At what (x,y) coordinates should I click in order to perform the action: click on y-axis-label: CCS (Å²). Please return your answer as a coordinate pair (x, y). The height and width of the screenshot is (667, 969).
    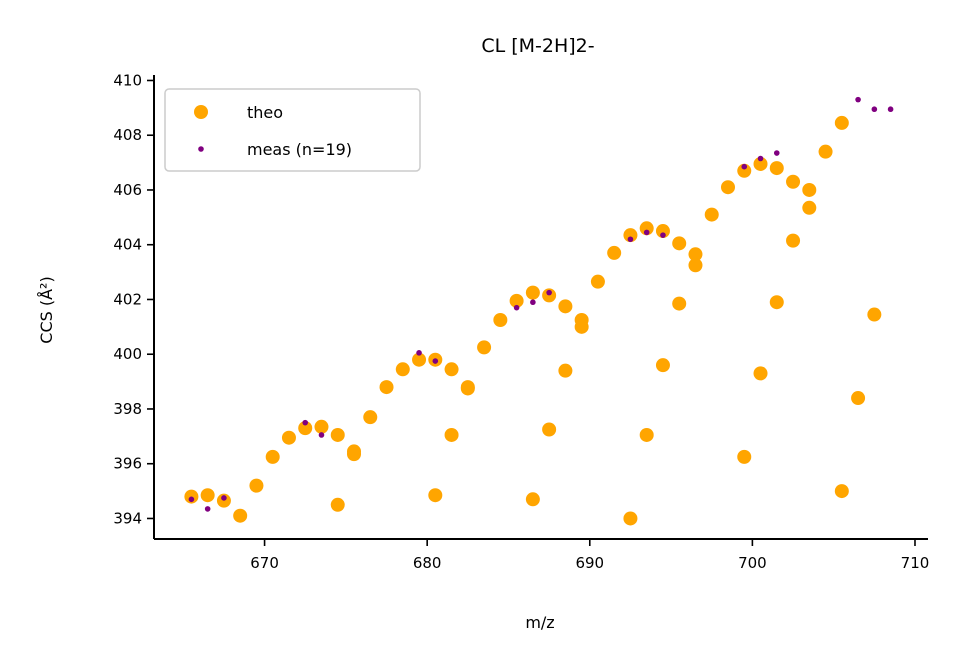
    Looking at the image, I should click on (46, 309).